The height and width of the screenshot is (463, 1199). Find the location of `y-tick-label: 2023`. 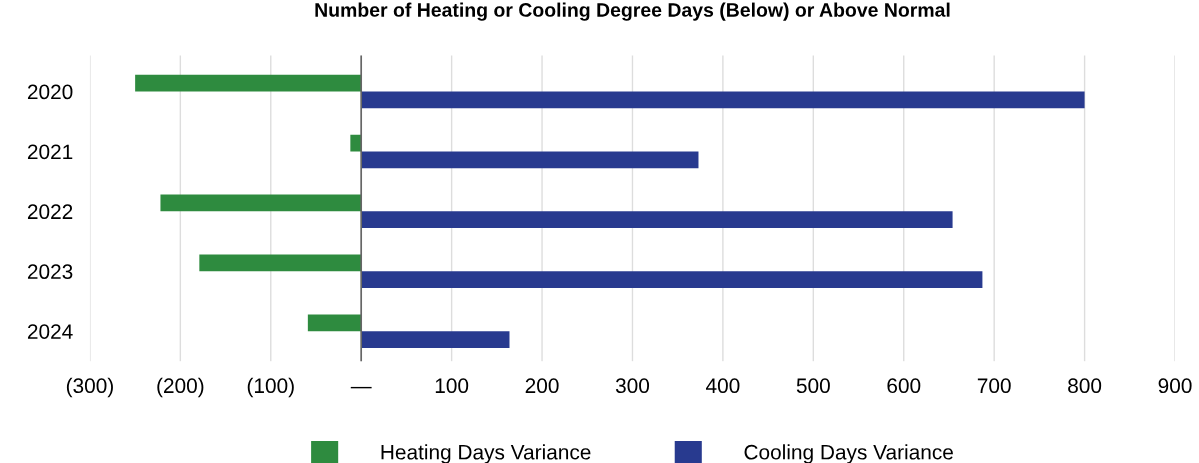

y-tick-label: 2023 is located at coordinates (50, 272).